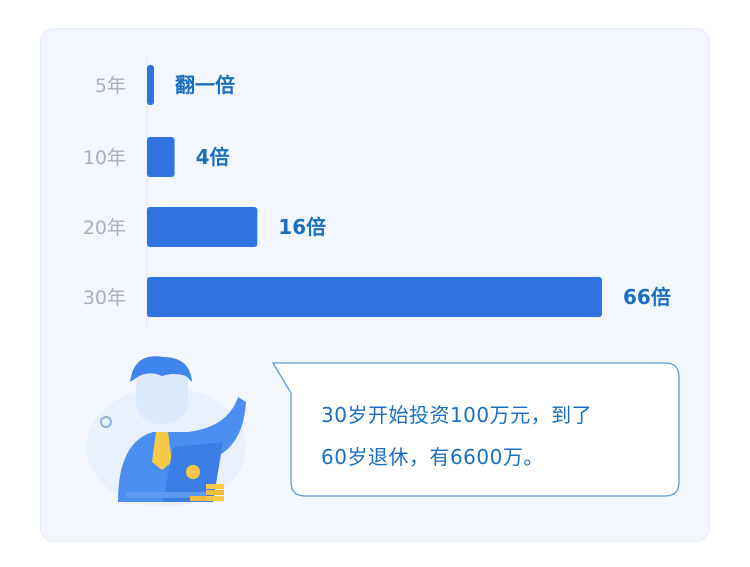 The width and height of the screenshot is (750, 567). I want to click on category-label: 10年, so click(104, 158).